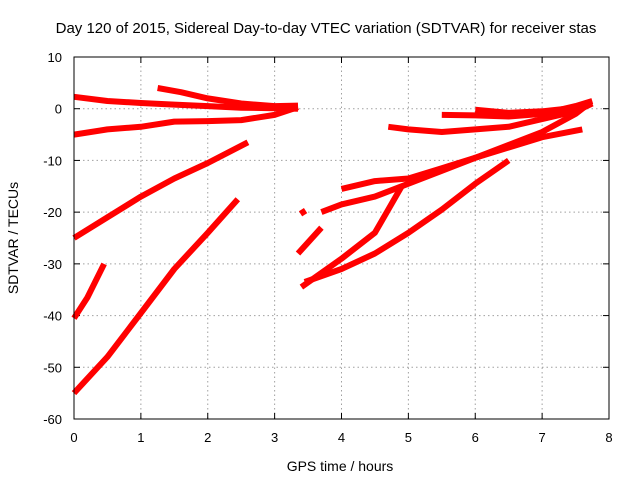 Image resolution: width=640 pixels, height=480 pixels. I want to click on x-tick-label: 6, so click(475, 437).